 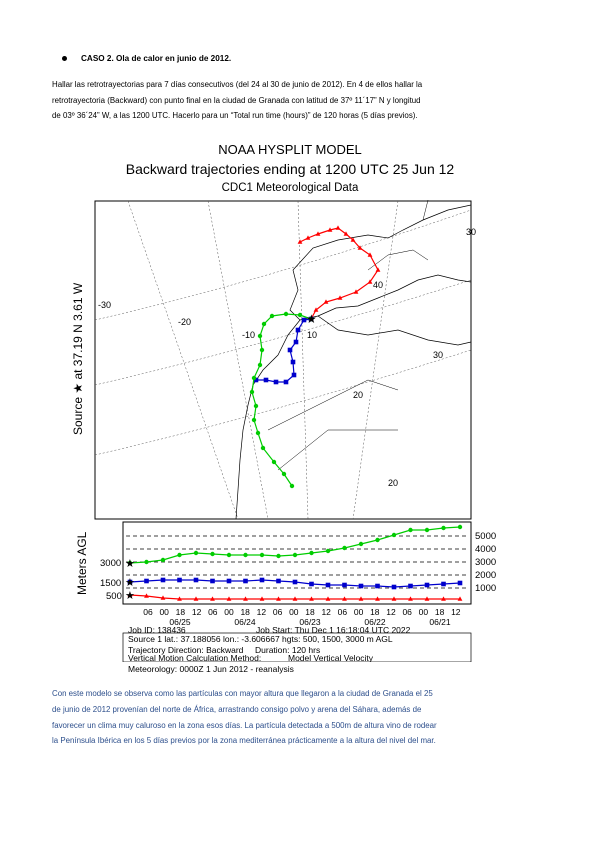 I want to click on info-box, so click(x=297, y=647).